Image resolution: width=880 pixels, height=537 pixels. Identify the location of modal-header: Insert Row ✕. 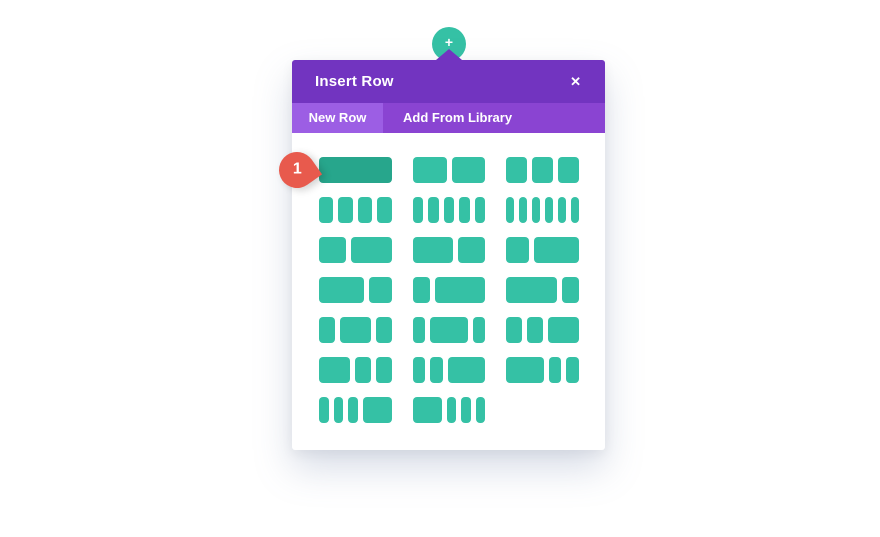
(448, 81).